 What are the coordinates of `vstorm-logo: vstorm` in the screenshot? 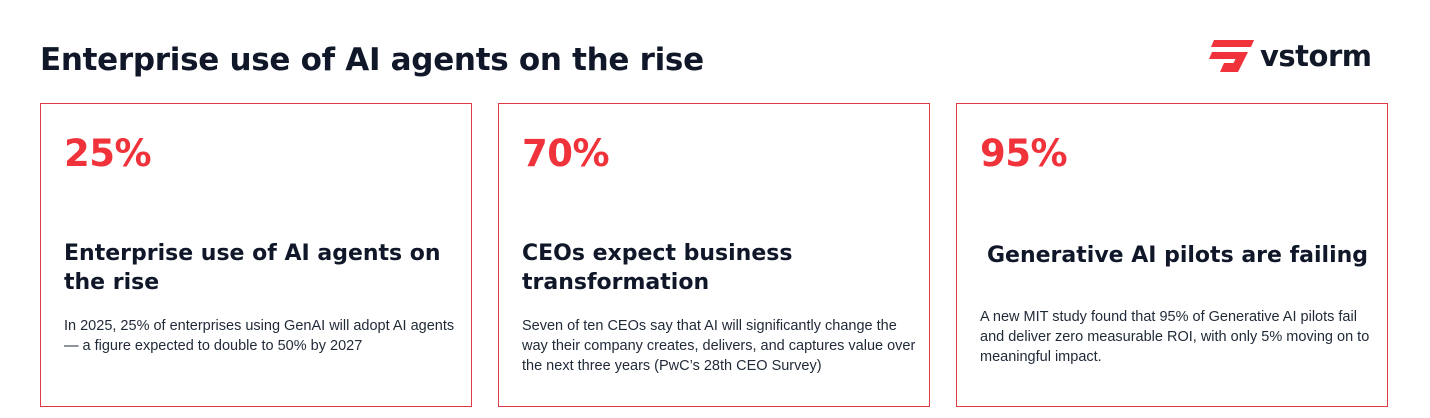 It's located at (1290, 56).